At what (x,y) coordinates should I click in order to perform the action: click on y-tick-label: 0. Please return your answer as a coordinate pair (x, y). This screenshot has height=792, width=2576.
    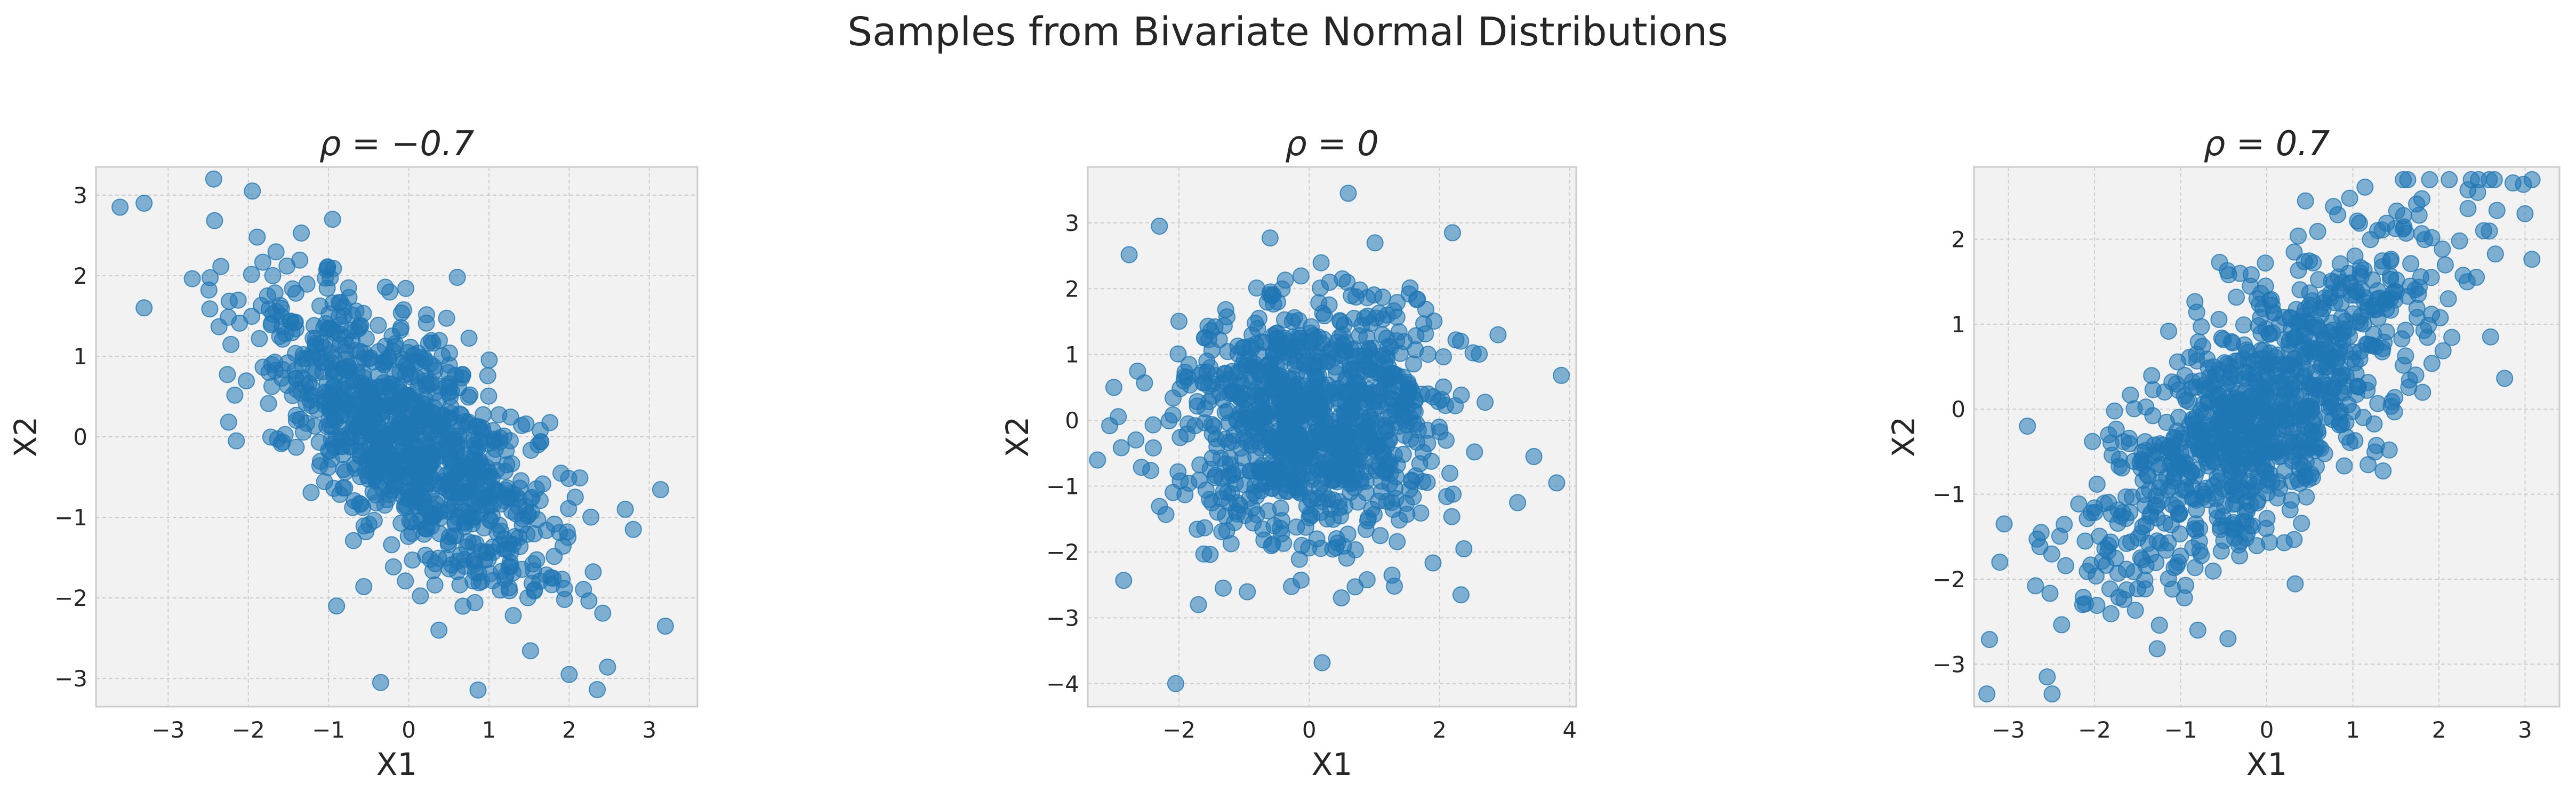
    Looking at the image, I should click on (1072, 420).